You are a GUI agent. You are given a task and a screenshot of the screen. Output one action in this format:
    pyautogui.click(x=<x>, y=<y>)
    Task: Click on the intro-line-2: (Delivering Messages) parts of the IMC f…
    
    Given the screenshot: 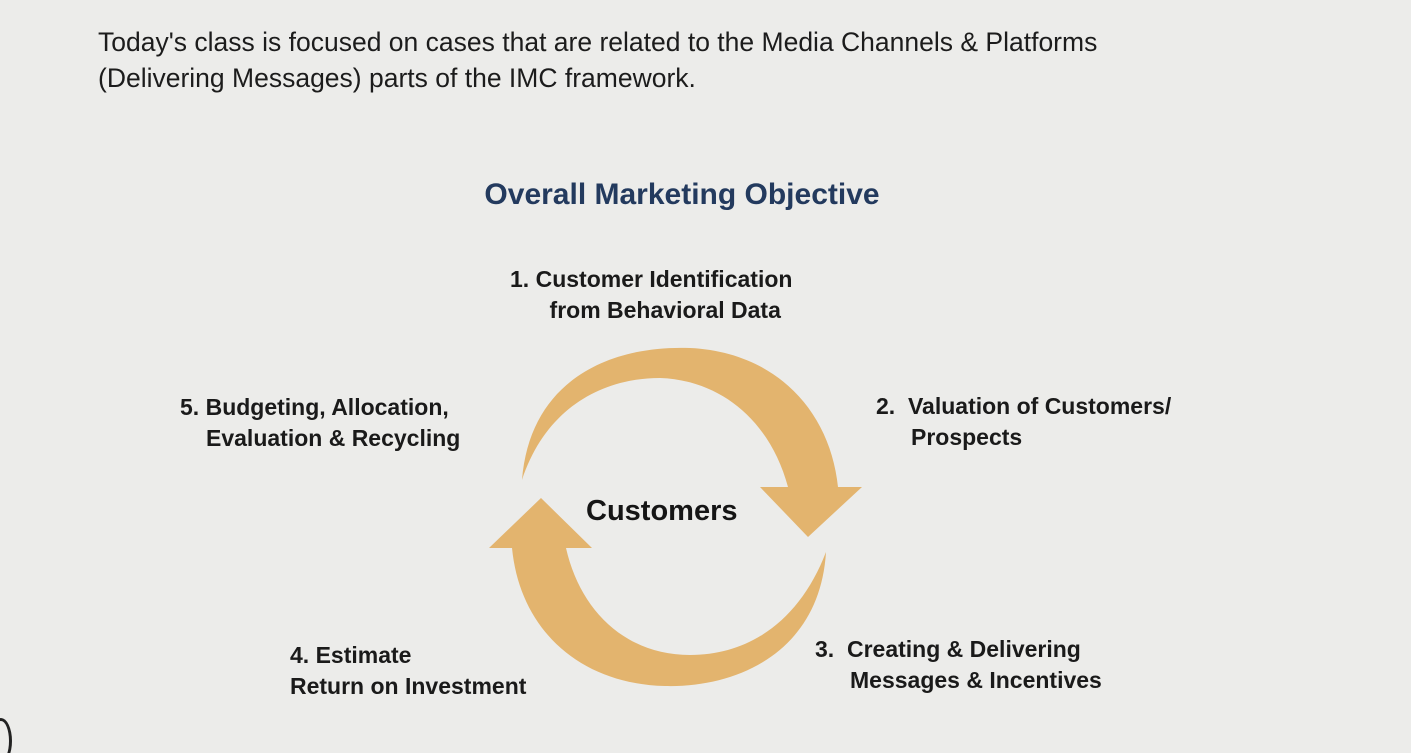 What is the action you would take?
    pyautogui.click(x=397, y=78)
    